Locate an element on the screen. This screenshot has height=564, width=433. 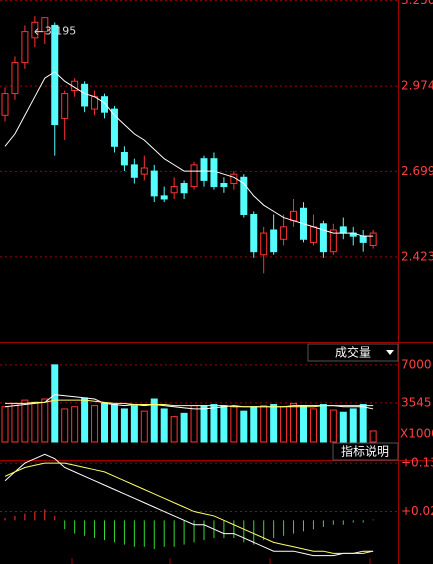
y-tick-label: 2.423 is located at coordinates (417, 256).